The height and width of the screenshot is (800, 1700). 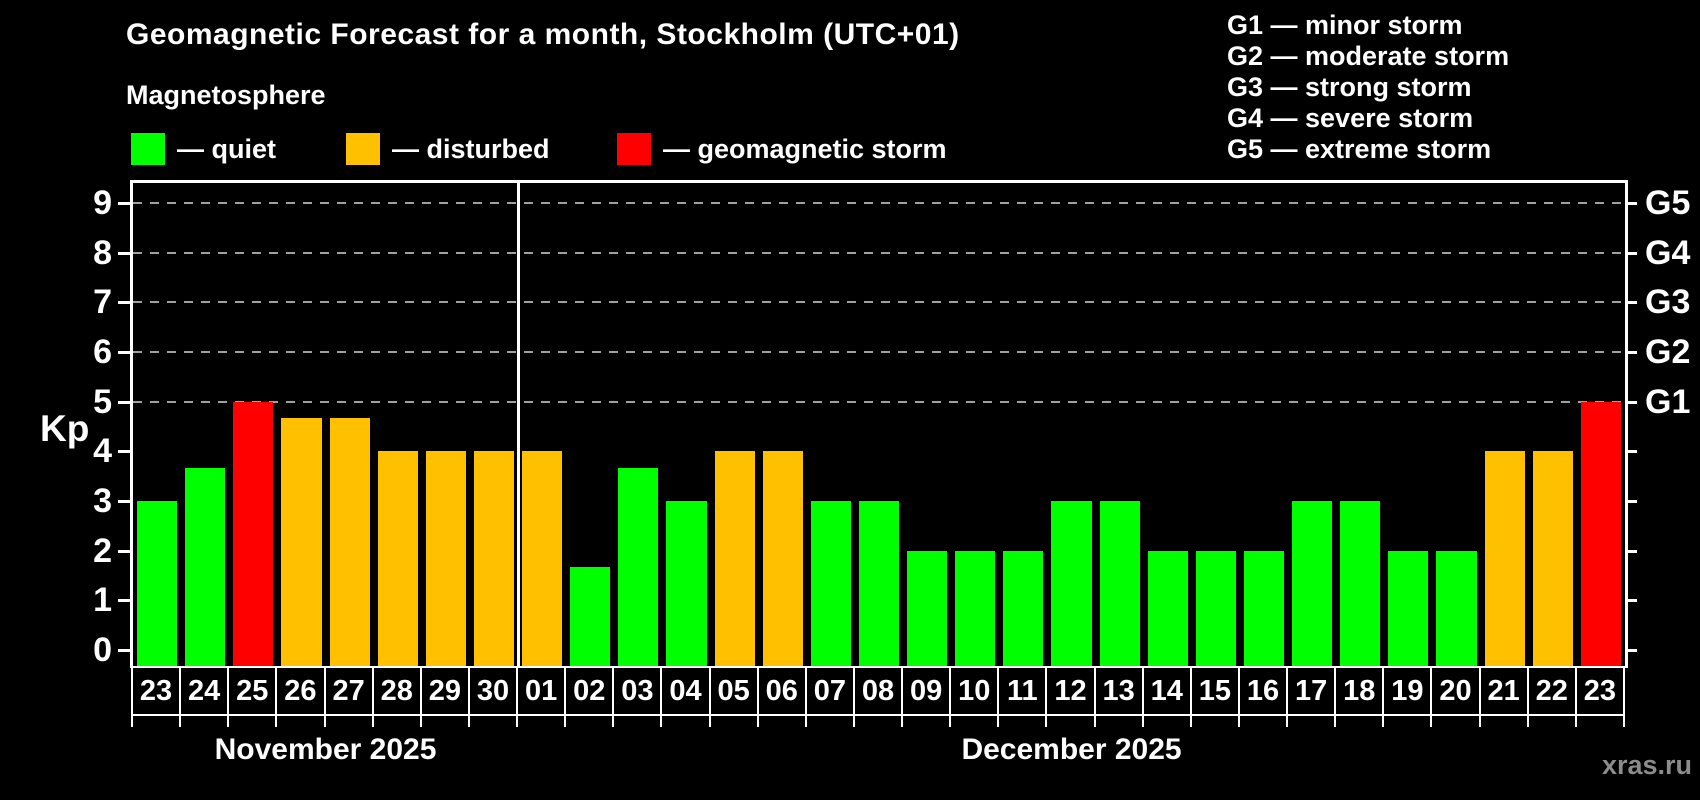 I want to click on date-label-dec-18: 18, so click(x=1359, y=691).